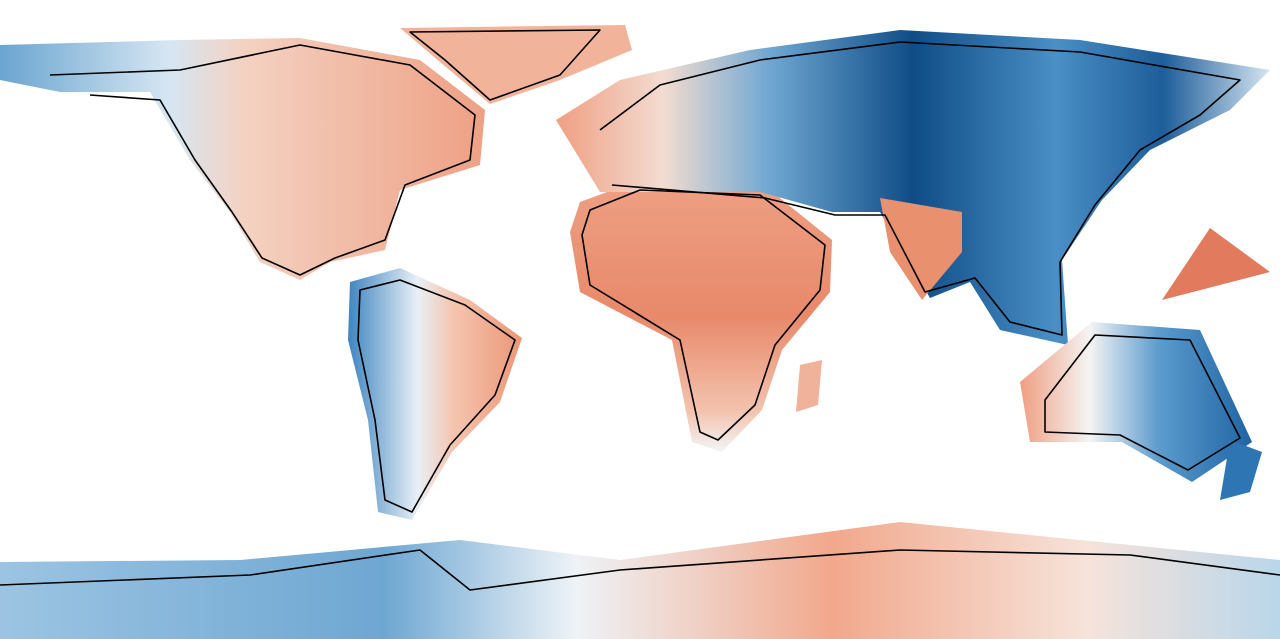 Image resolution: width=1280 pixels, height=639 pixels. I want to click on south-america, so click(435, 394).